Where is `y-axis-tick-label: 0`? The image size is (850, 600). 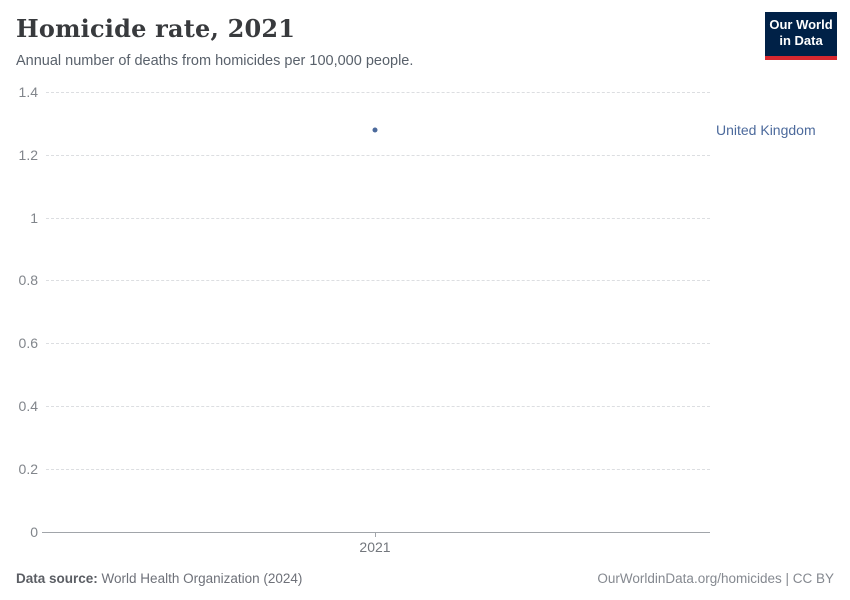 y-axis-tick-label: 0 is located at coordinates (34, 531).